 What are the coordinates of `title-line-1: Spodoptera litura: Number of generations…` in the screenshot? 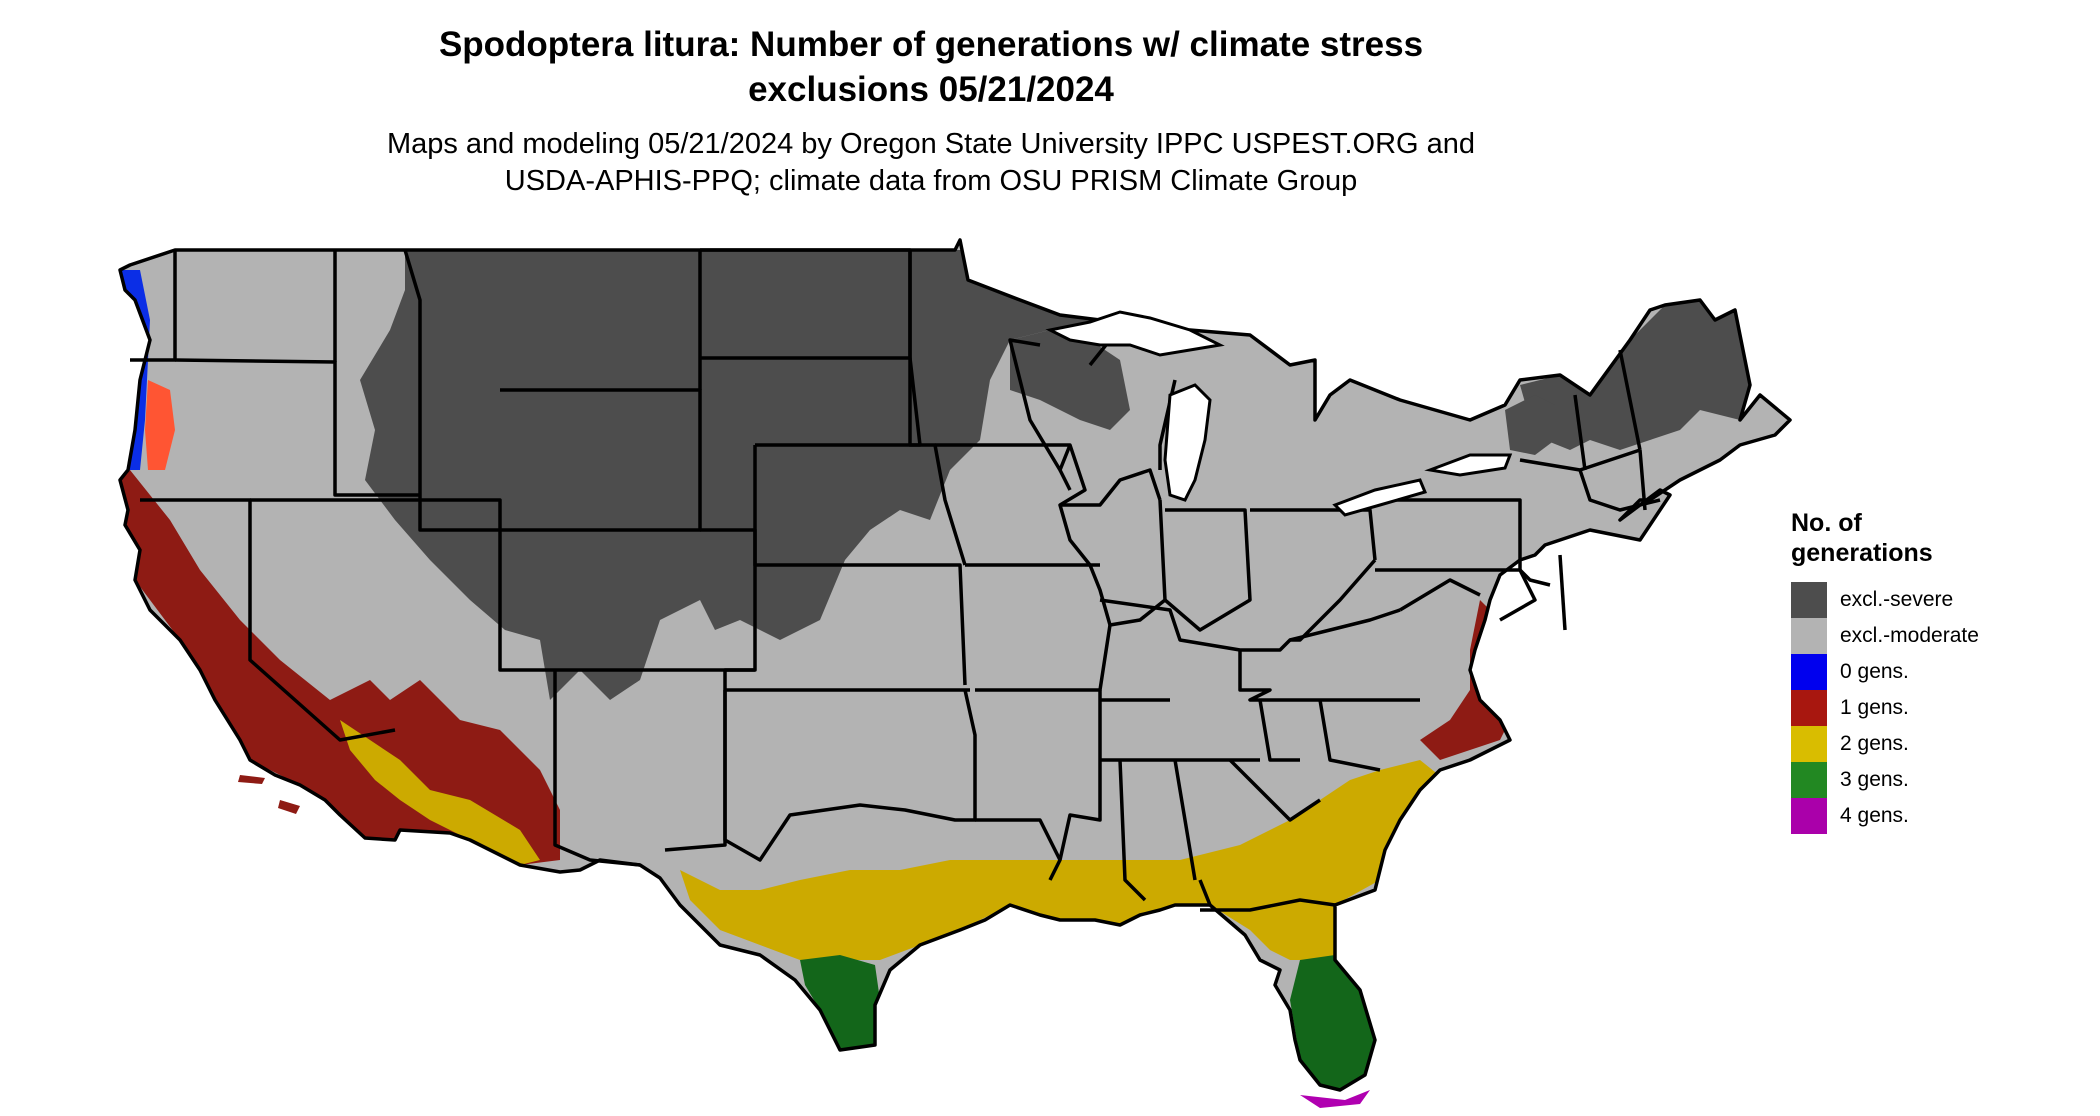 It's located at (931, 44).